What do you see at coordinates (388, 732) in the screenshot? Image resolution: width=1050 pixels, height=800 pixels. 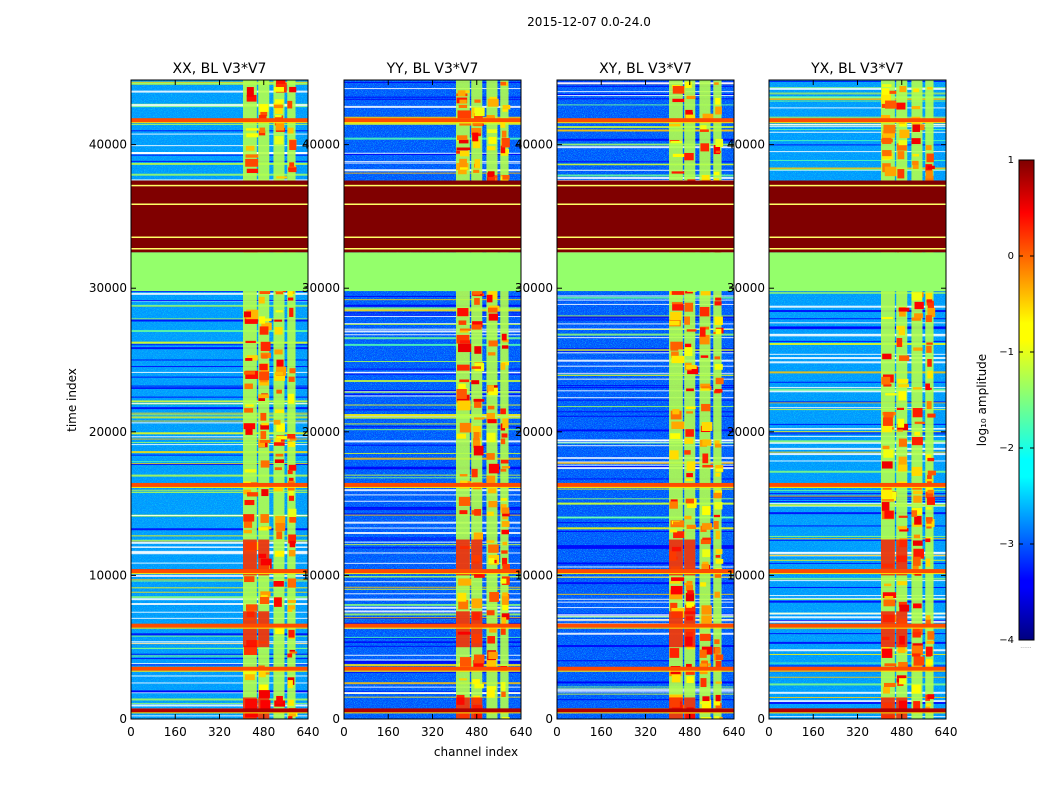 I see `x-tick-label: 160` at bounding box center [388, 732].